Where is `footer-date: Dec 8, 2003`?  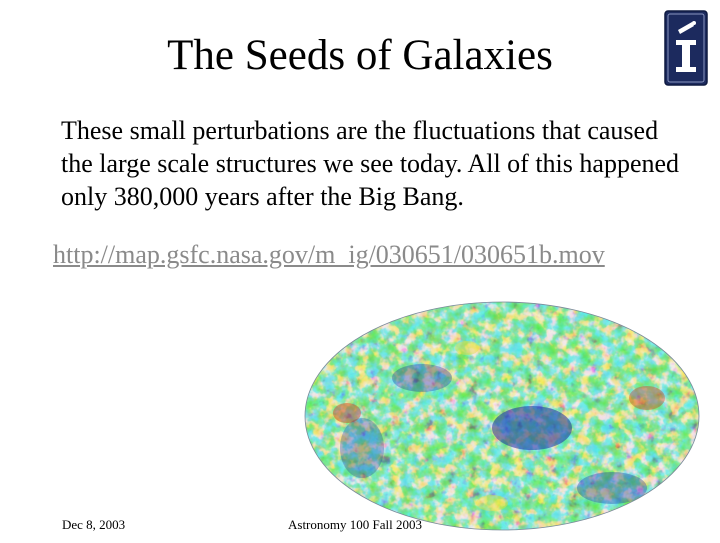 footer-date: Dec 8, 2003 is located at coordinates (94, 524).